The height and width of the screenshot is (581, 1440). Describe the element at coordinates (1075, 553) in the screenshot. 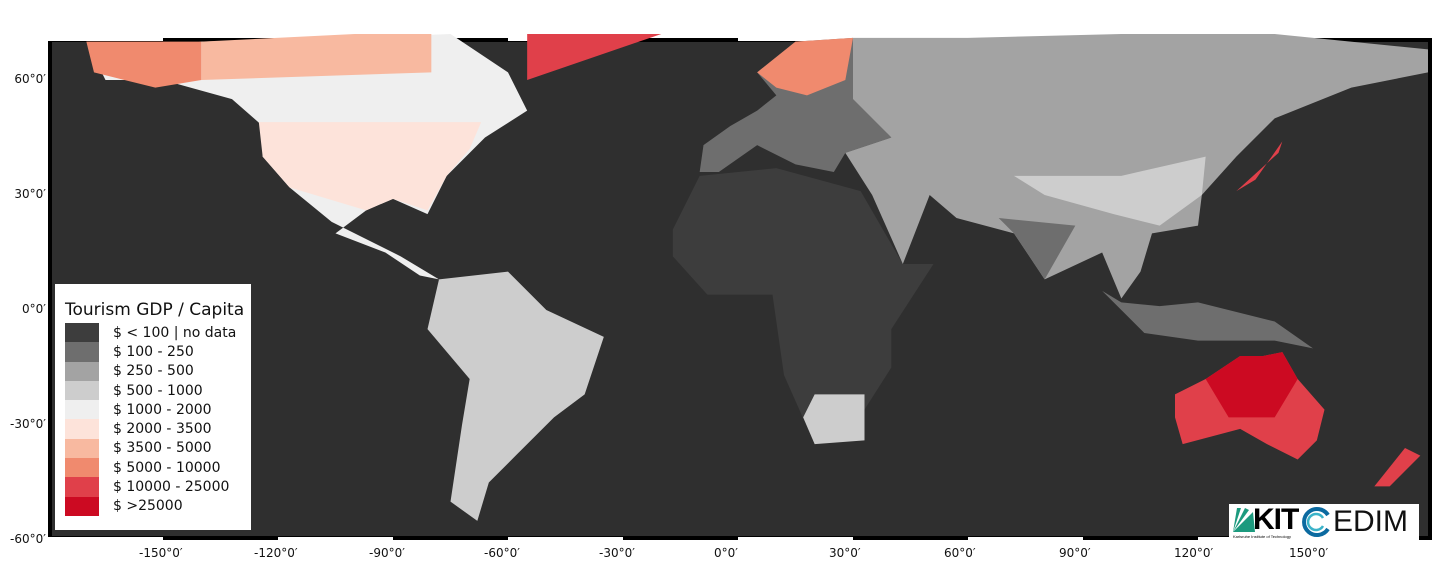

I see `longitude-label: 90°0′` at that location.